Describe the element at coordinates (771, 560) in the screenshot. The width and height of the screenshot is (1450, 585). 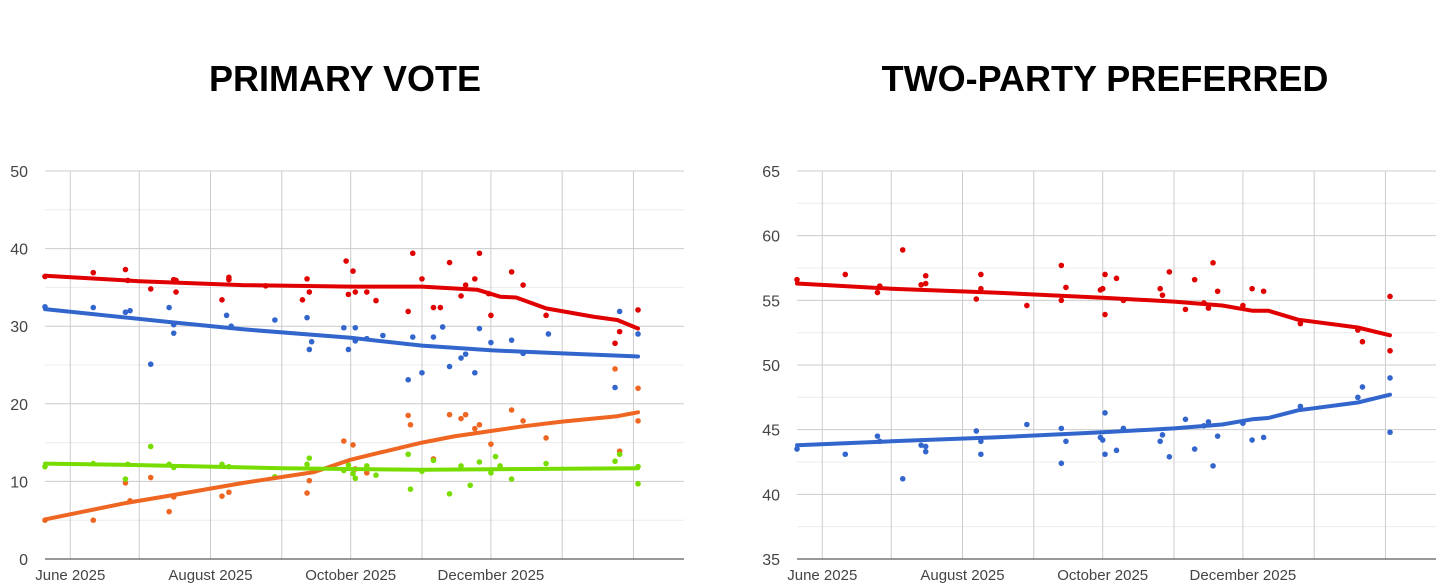
I see `y-tick-label: 35` at that location.